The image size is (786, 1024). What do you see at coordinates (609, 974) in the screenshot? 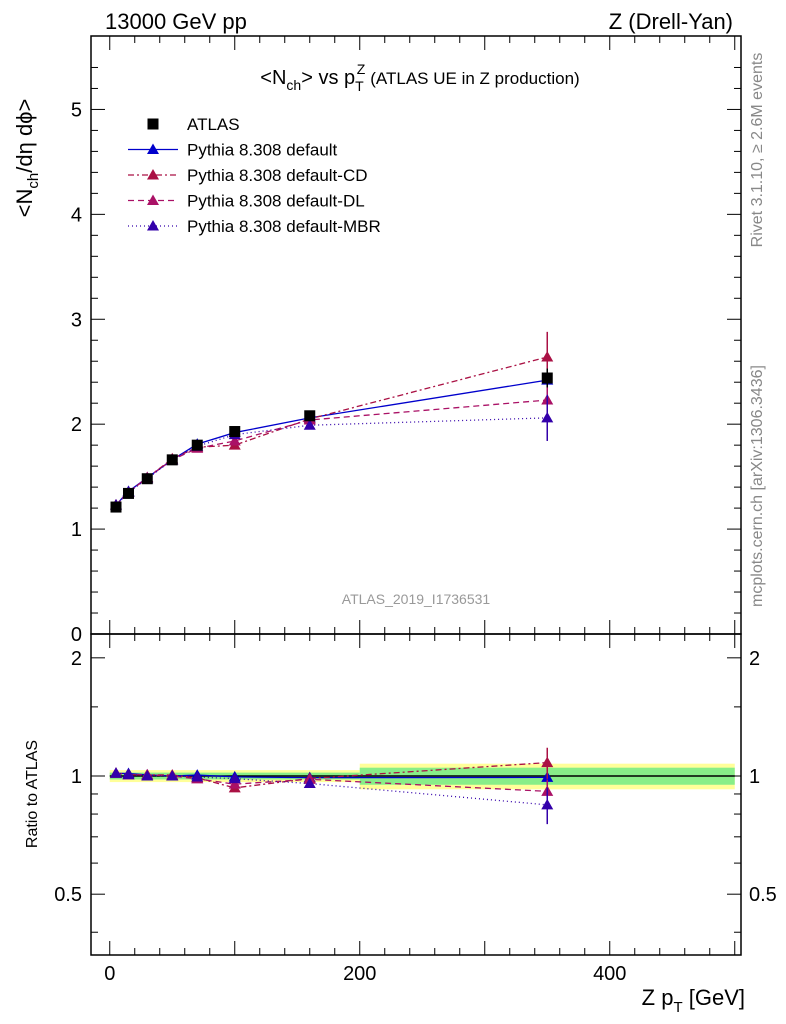
I see `x-tick-label: 400` at bounding box center [609, 974].